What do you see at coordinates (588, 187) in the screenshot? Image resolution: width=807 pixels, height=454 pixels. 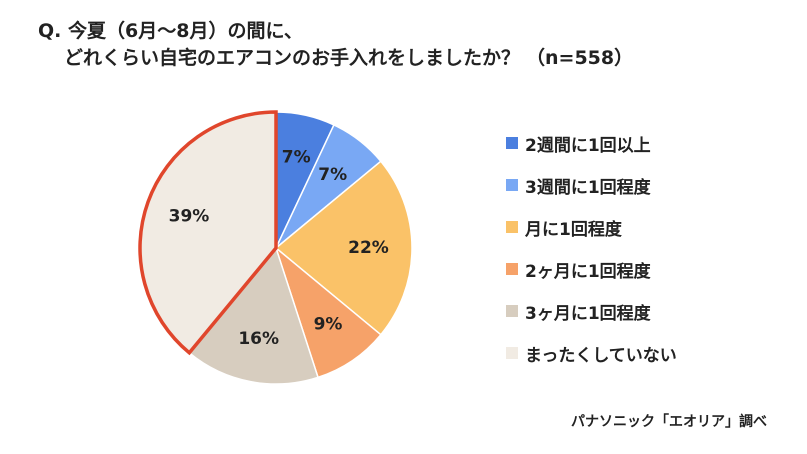 I see `legend-label: 3週間に1回程度` at bounding box center [588, 187].